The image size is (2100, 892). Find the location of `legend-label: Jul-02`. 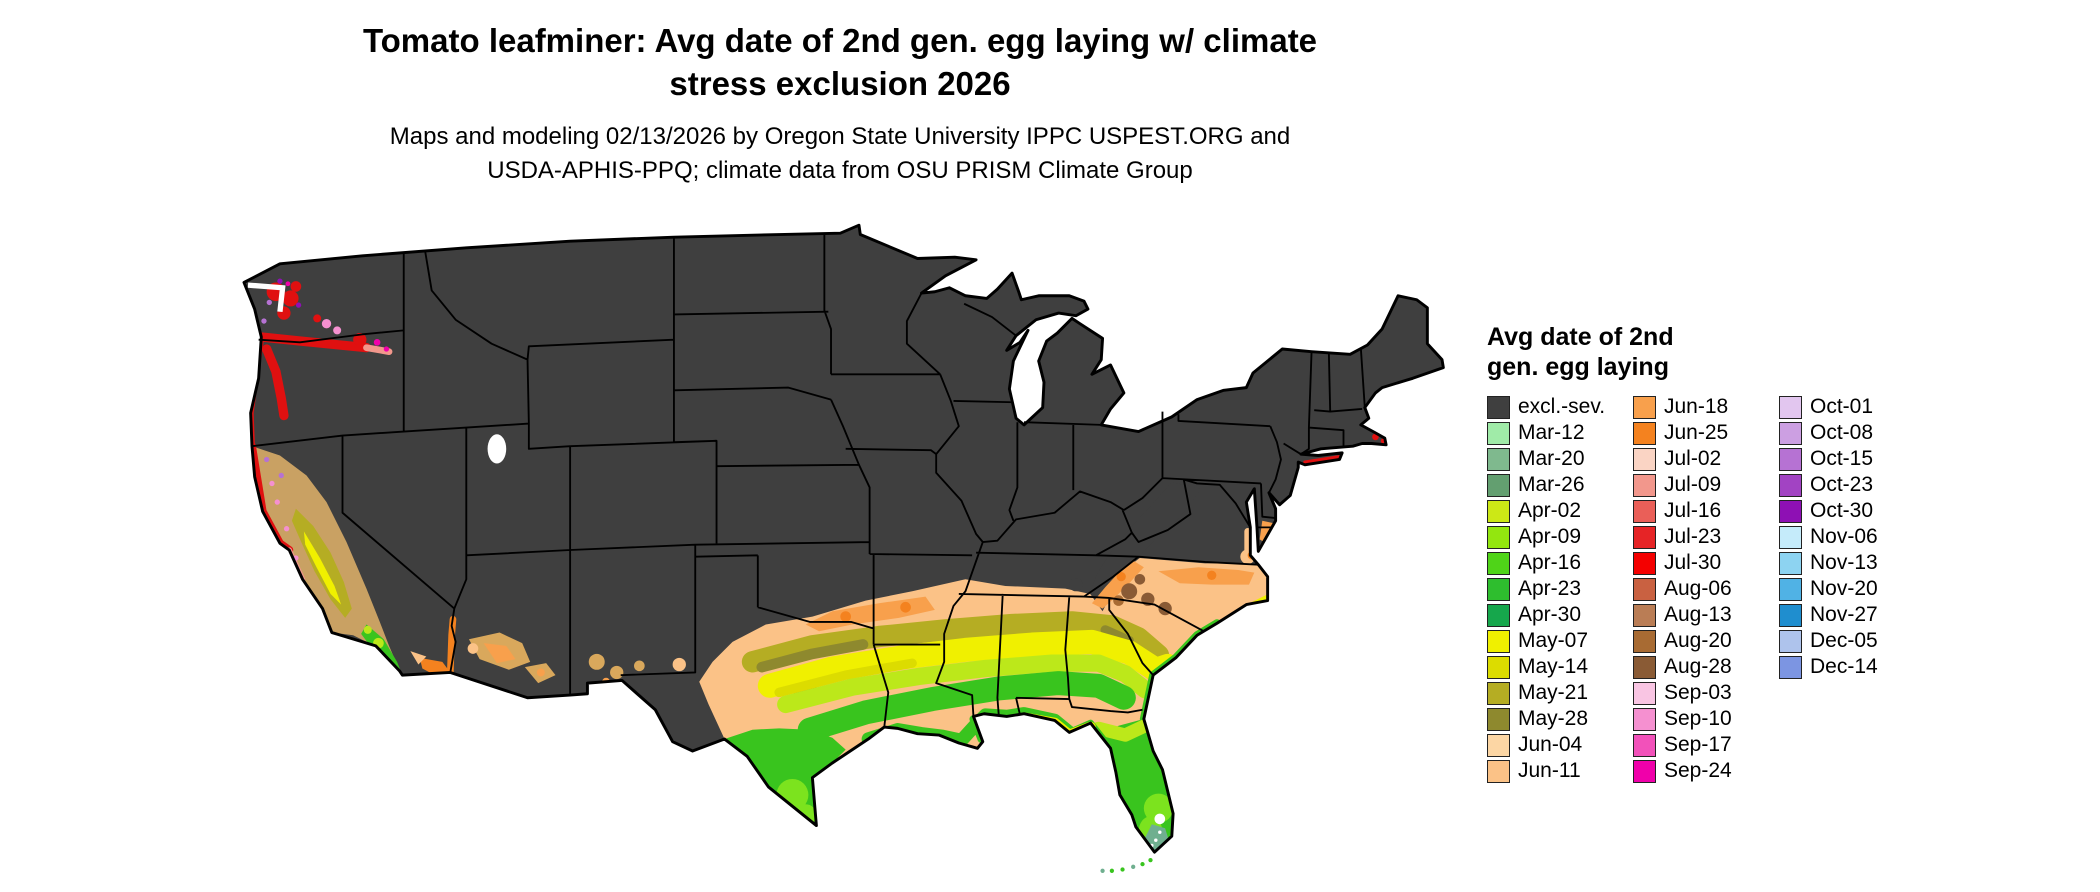

legend-label: Jul-02 is located at coordinates (1693, 458).